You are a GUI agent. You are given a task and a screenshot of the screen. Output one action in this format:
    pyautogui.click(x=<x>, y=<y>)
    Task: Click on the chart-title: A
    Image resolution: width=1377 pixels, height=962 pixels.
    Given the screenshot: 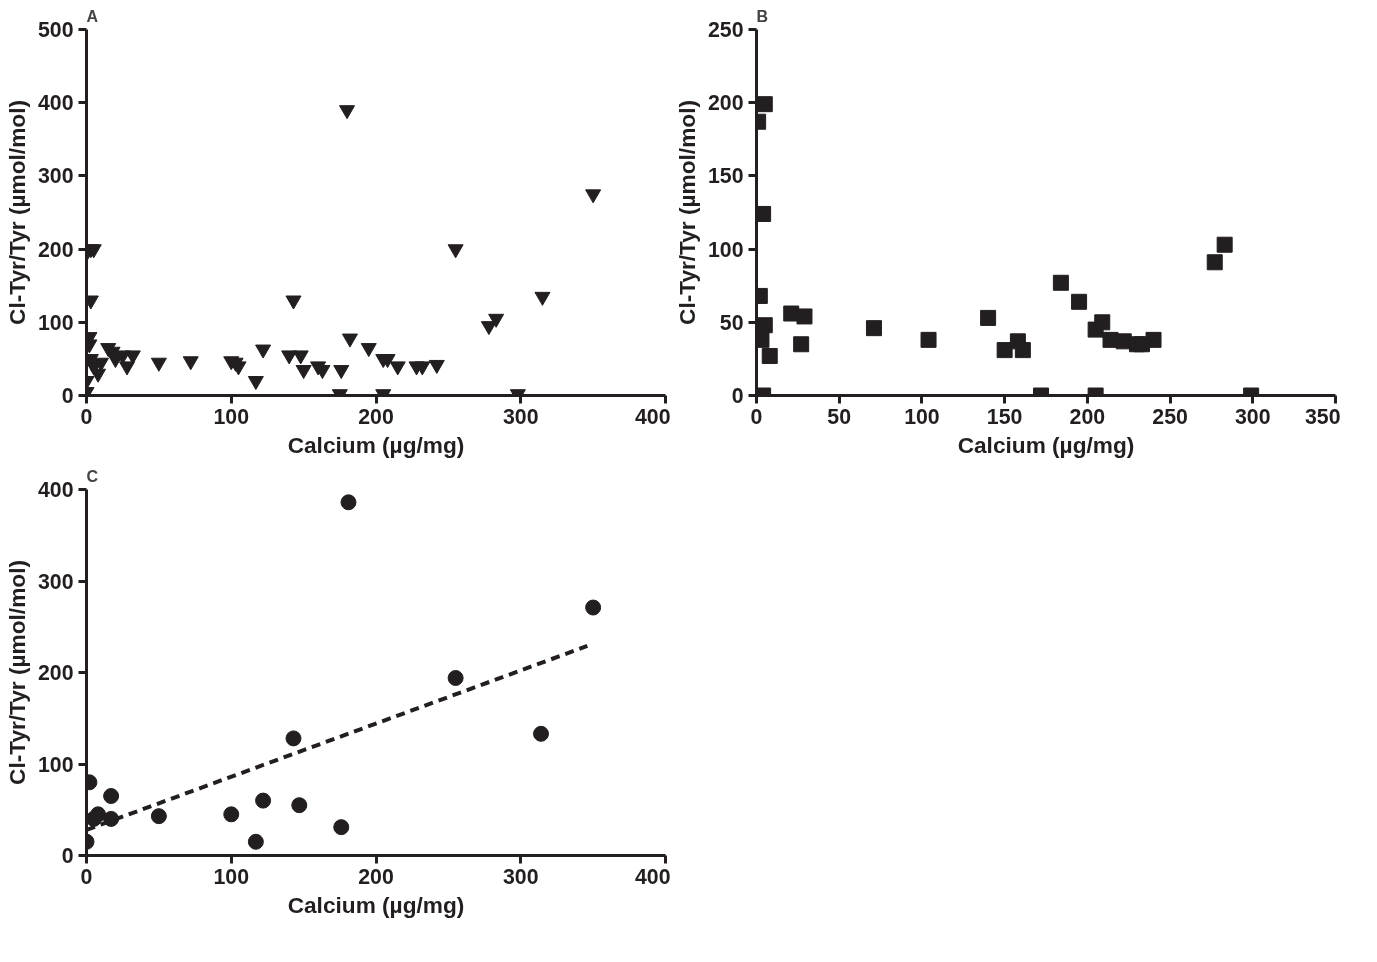 What is the action you would take?
    pyautogui.click(x=92, y=16)
    